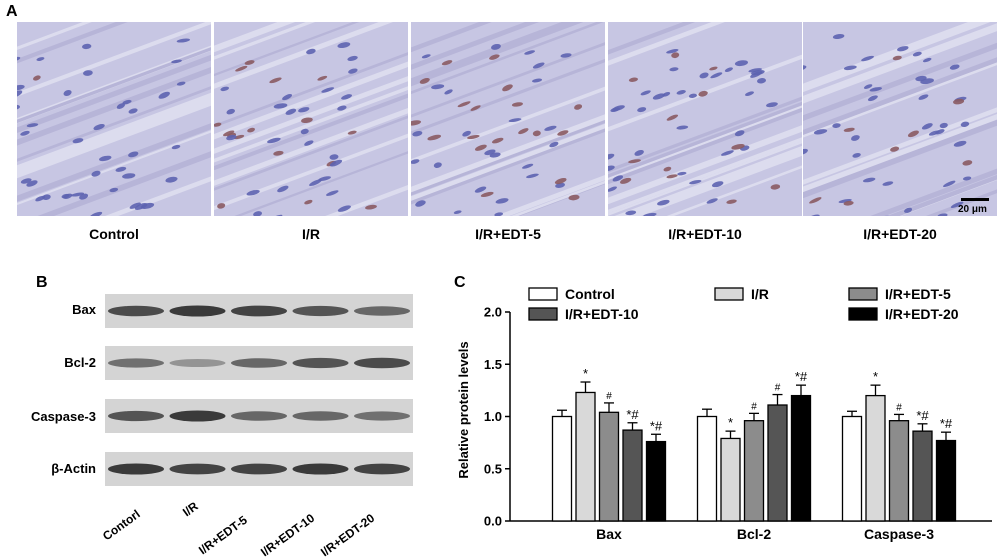 The height and width of the screenshot is (559, 1000). I want to click on legend-label: I/R+EDT-5, so click(918, 294).